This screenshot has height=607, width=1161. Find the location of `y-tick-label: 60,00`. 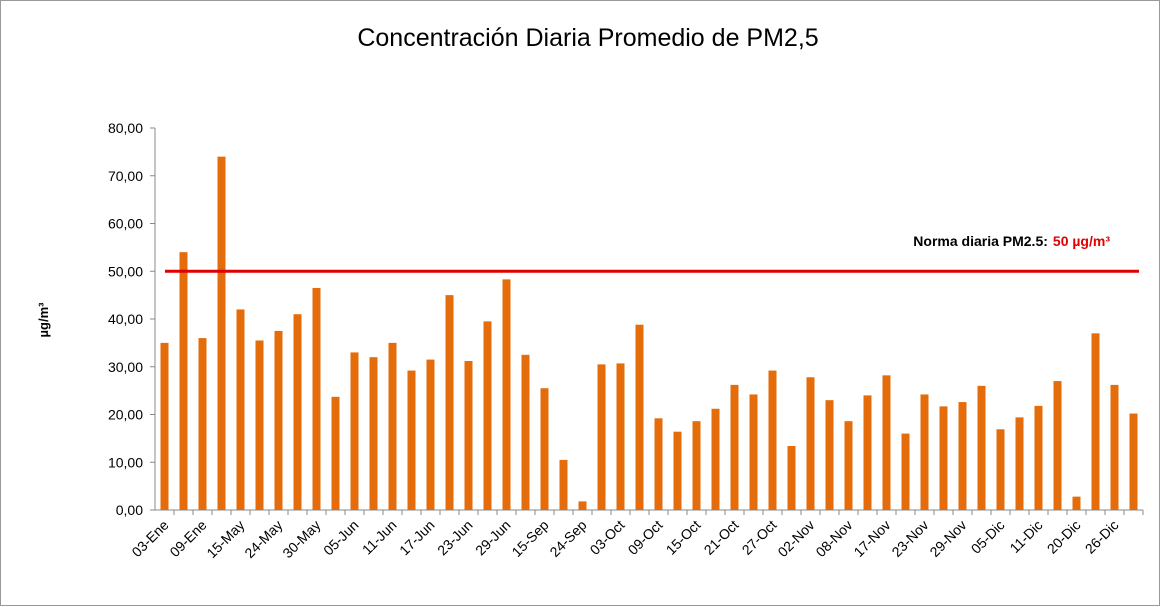

y-tick-label: 60,00 is located at coordinates (125, 224).